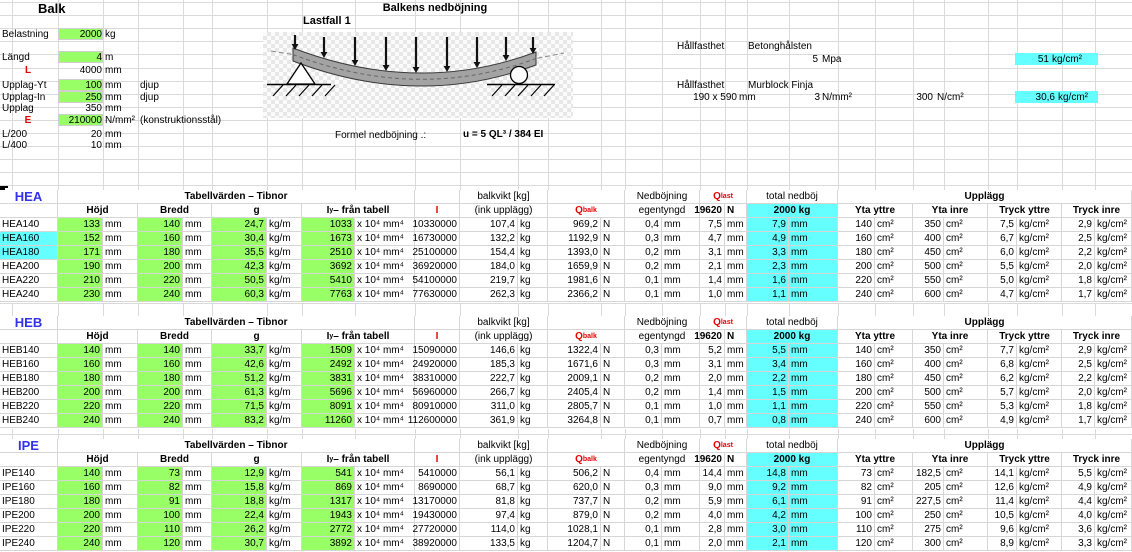  I want to click on value-cell: 11260, so click(328, 421).